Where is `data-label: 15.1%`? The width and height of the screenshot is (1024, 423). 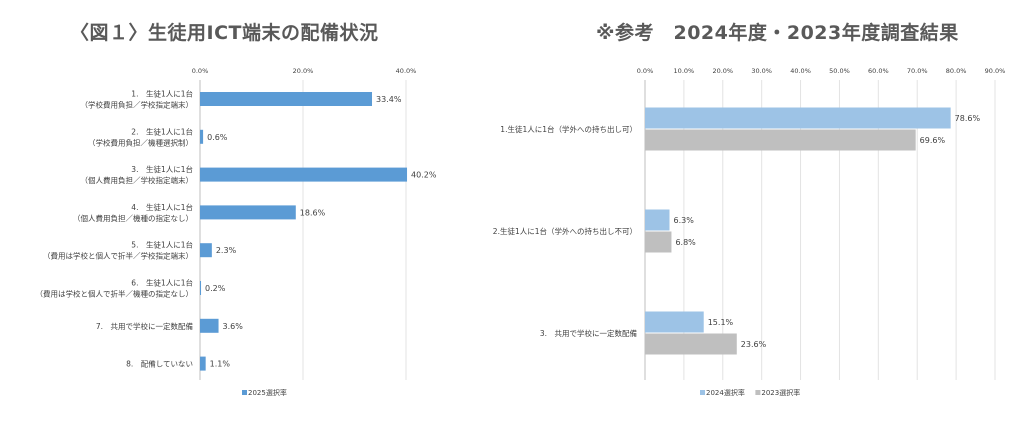
data-label: 15.1% is located at coordinates (721, 322).